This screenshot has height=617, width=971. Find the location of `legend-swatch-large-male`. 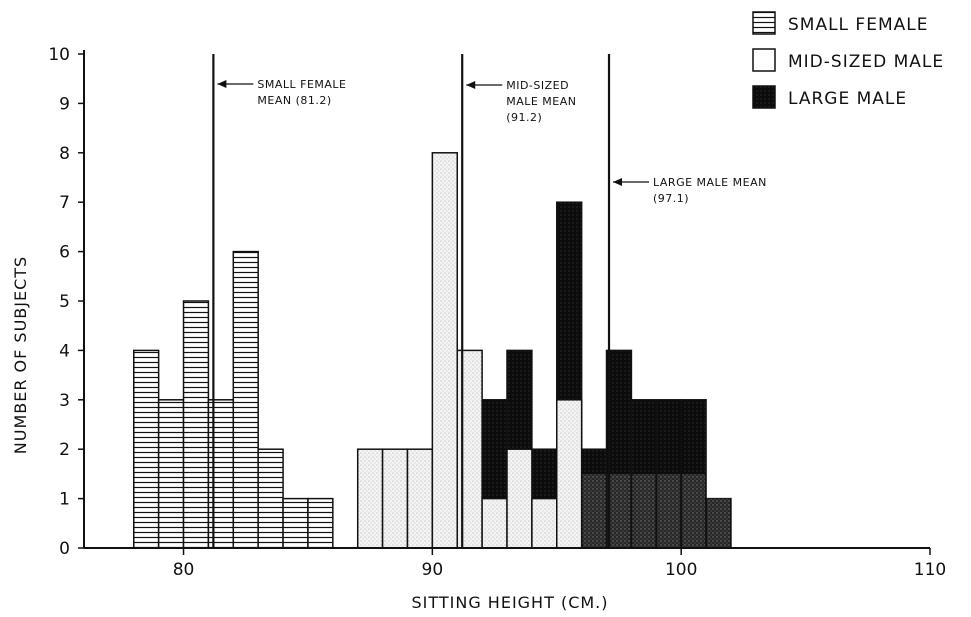

legend-swatch-large-male is located at coordinates (764, 97).